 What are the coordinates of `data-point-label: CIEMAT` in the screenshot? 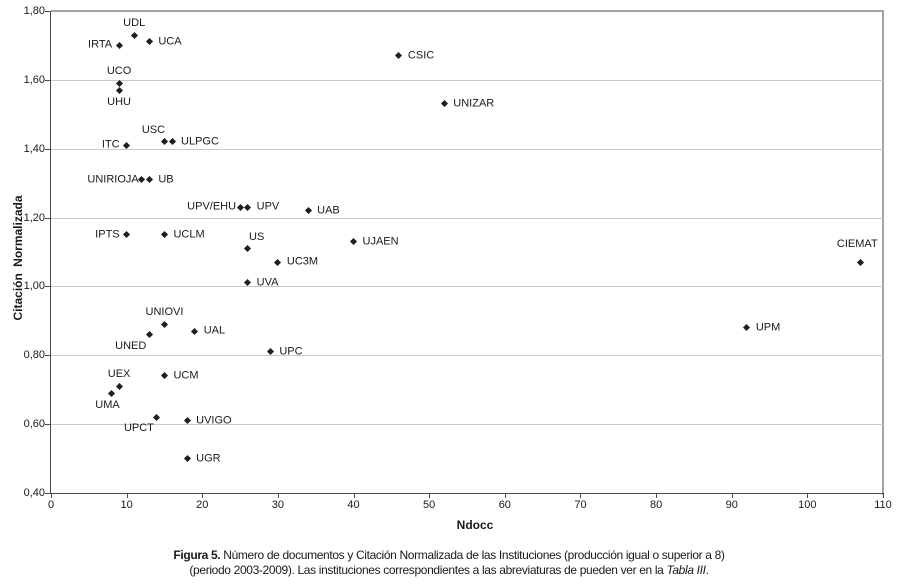 It's located at (857, 244).